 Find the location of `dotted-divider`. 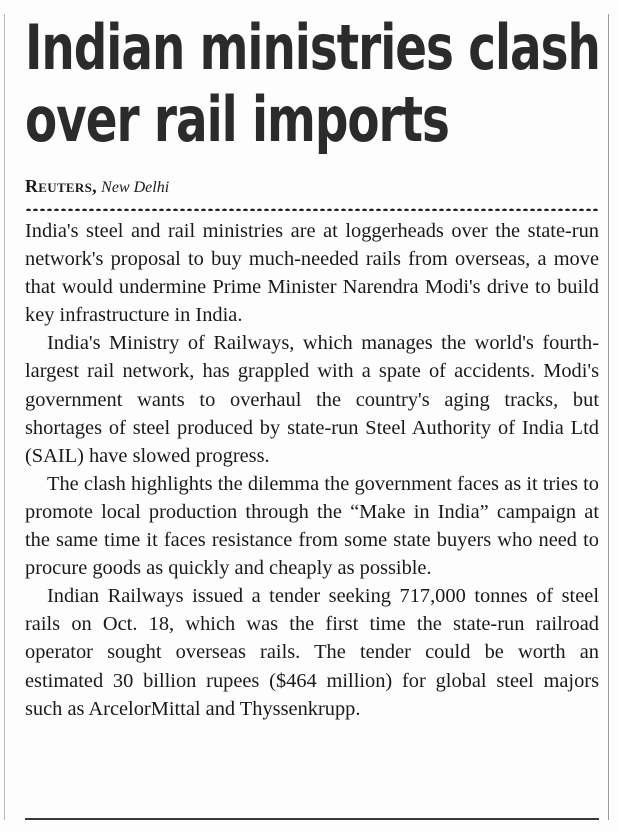

dotted-divider is located at coordinates (312, 209).